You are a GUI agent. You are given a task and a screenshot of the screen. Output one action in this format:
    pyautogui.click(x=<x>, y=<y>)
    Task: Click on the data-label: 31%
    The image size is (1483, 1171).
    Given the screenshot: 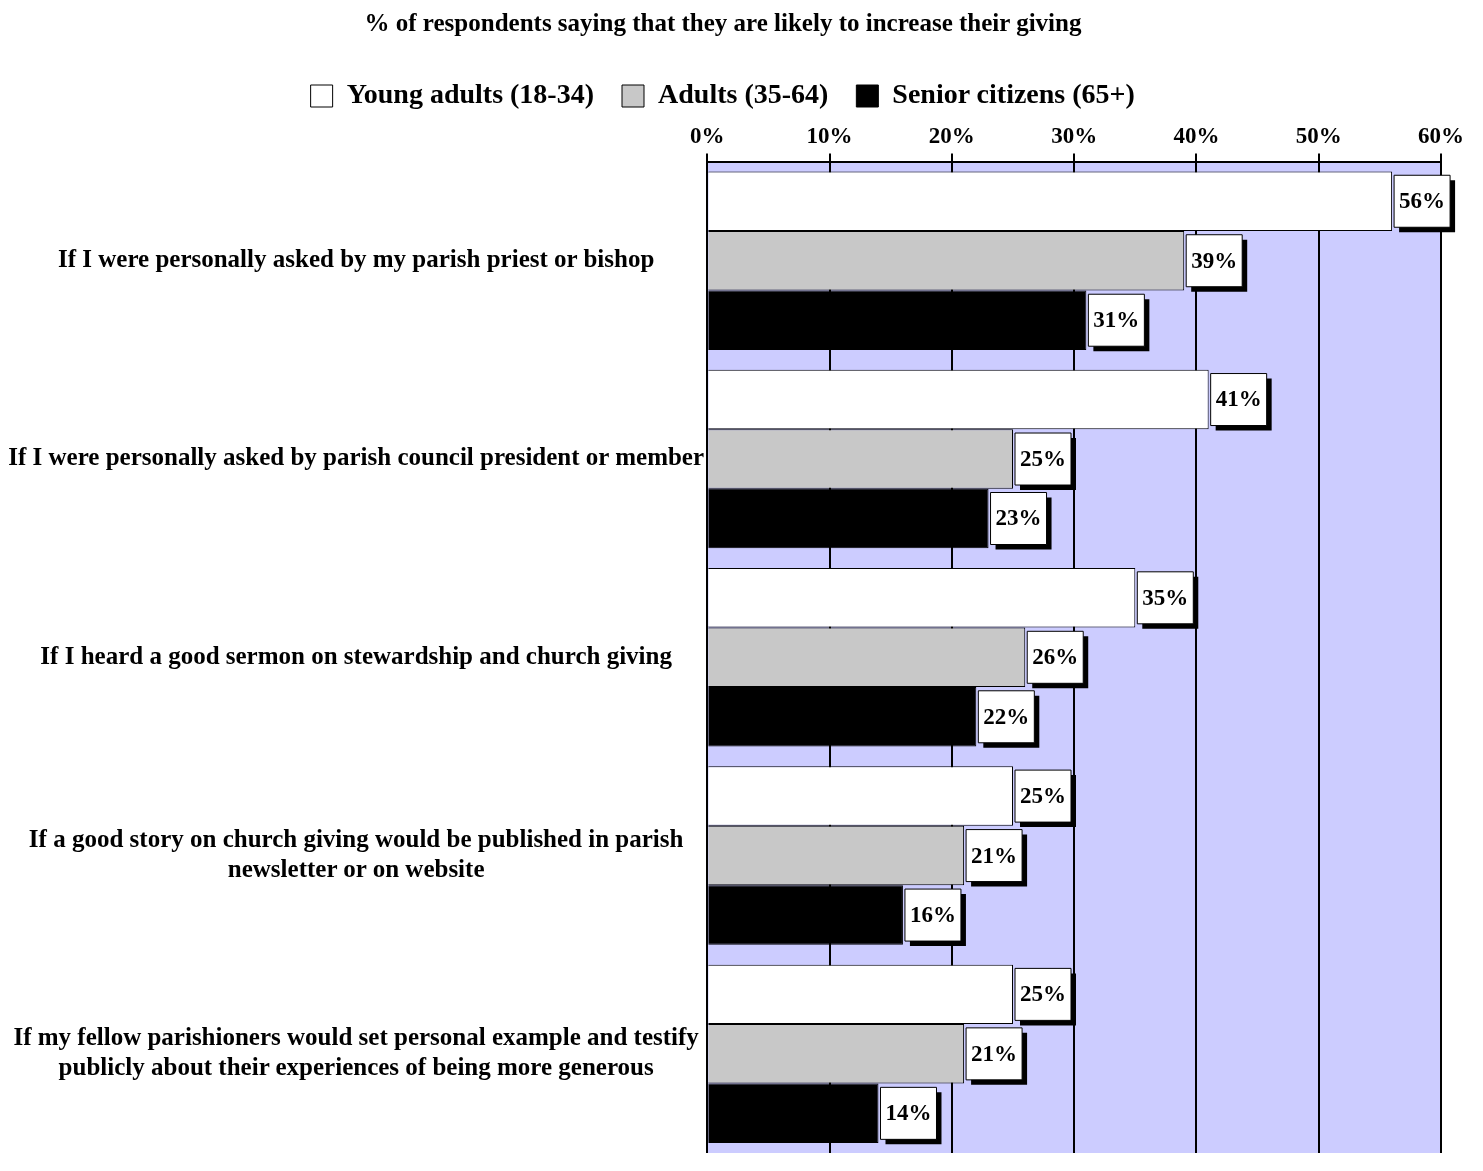 What is the action you would take?
    pyautogui.click(x=1116, y=320)
    